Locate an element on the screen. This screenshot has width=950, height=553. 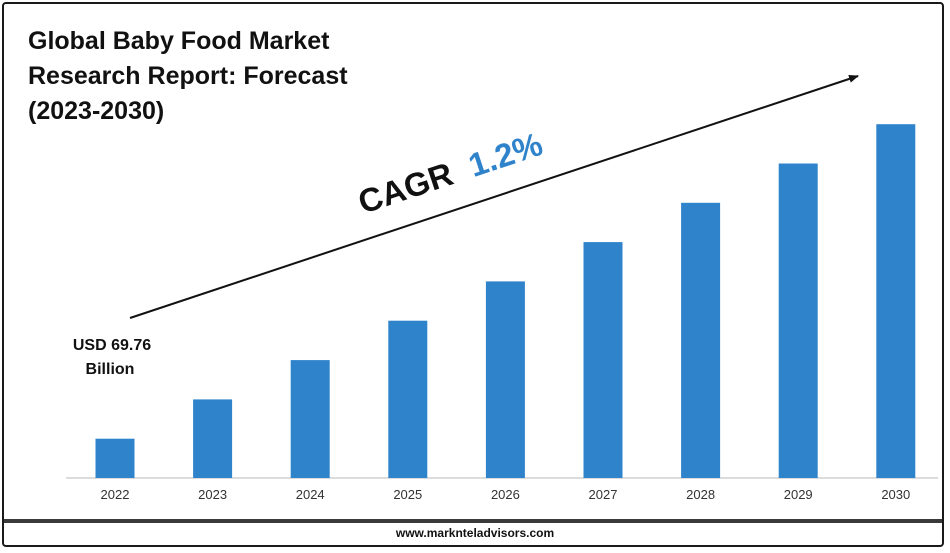
x-tick-label-2030: 2030 is located at coordinates (895, 494).